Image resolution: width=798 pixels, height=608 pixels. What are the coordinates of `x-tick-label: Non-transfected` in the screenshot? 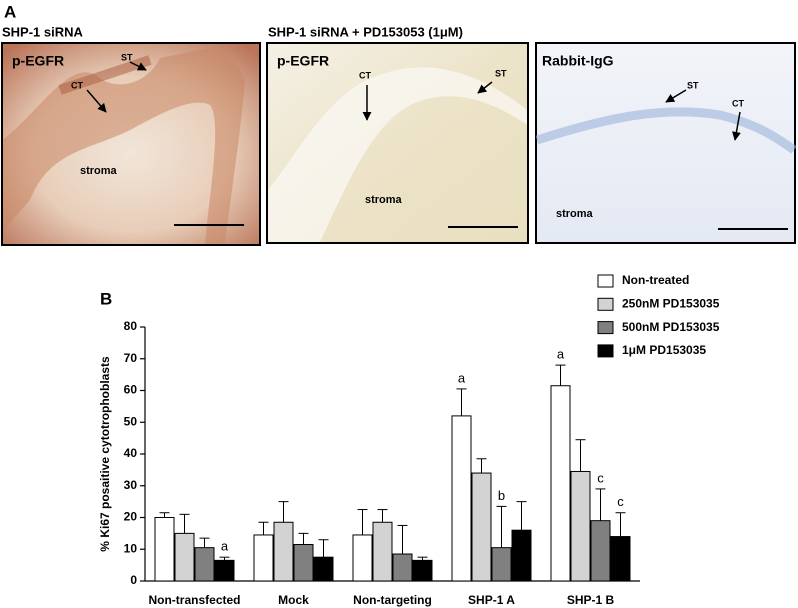 It's located at (194, 600).